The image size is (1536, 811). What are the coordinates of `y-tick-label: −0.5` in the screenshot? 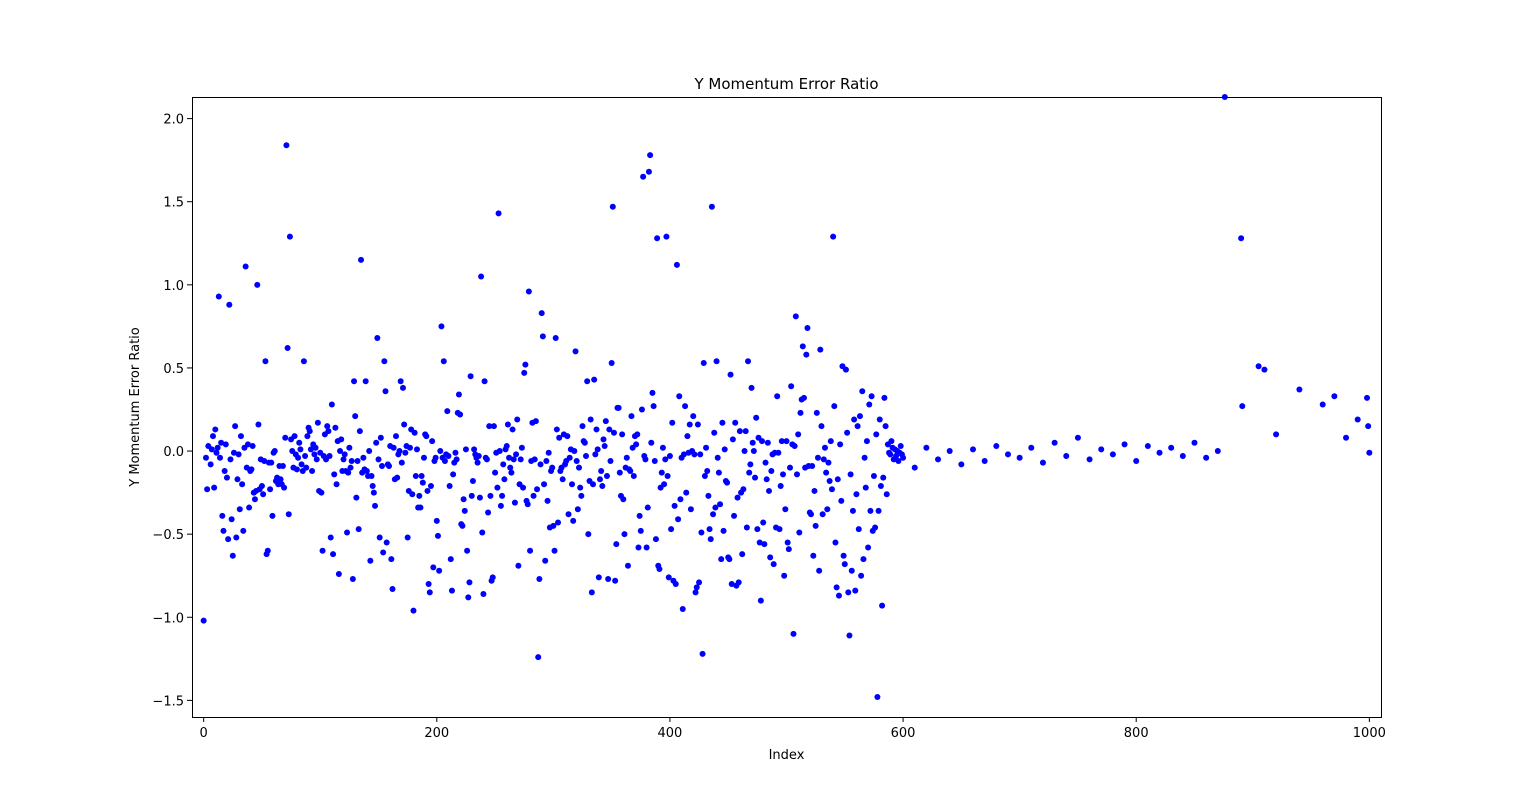 It's located at (168, 535).